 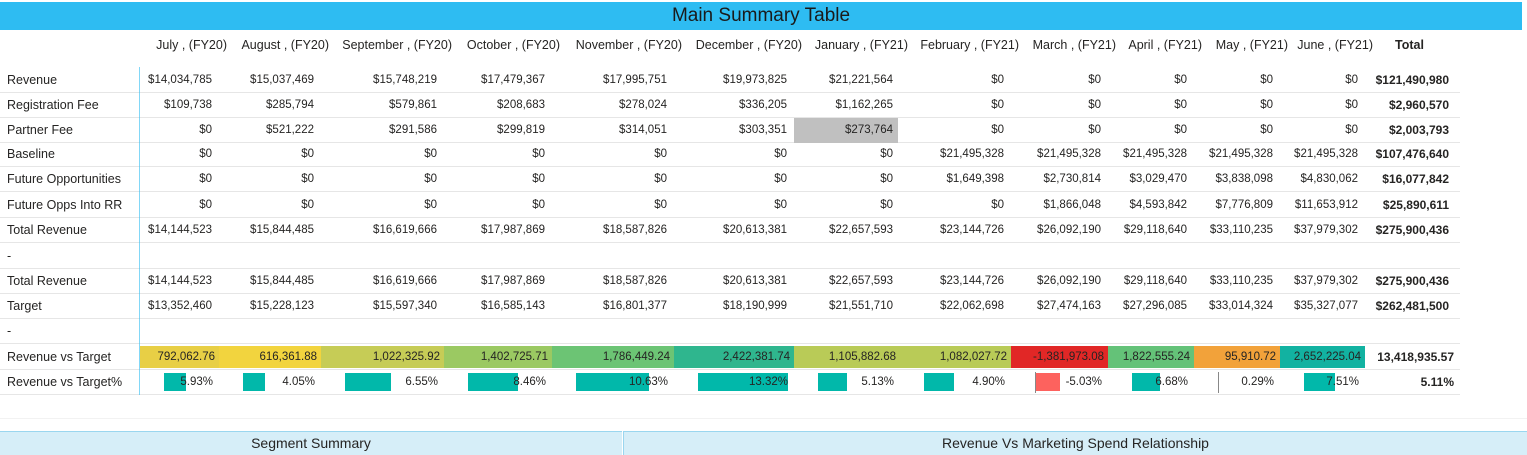 What do you see at coordinates (733, 80) in the screenshot?
I see `table-cell: $19,973,825` at bounding box center [733, 80].